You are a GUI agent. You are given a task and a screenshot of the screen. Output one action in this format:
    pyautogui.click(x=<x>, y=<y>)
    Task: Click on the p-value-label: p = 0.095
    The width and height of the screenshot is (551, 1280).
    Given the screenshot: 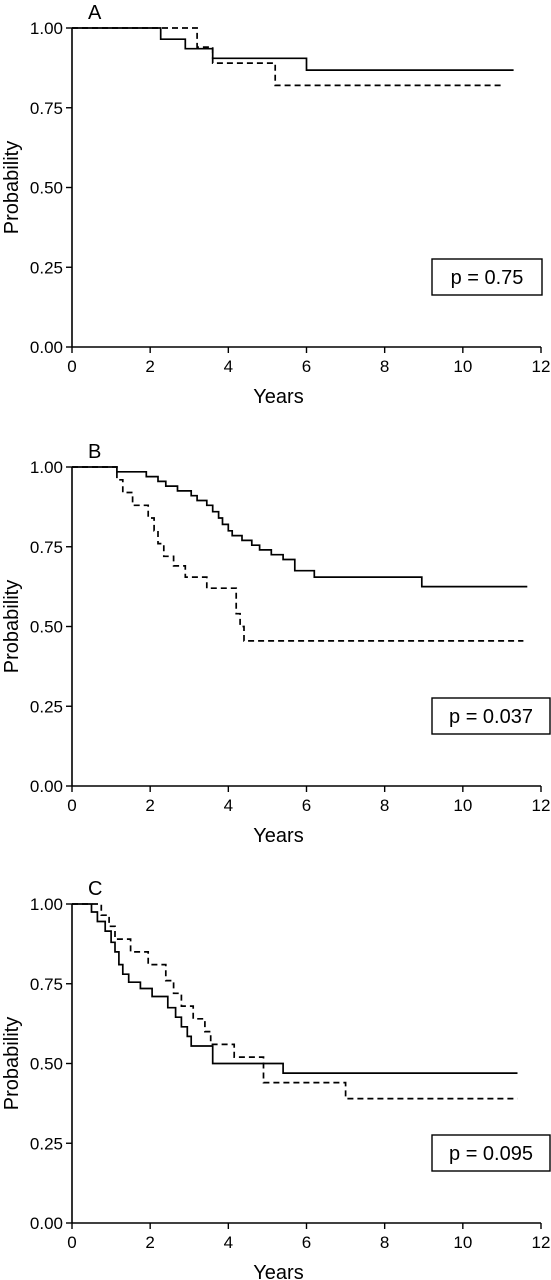 What is the action you would take?
    pyautogui.click(x=491, y=1154)
    